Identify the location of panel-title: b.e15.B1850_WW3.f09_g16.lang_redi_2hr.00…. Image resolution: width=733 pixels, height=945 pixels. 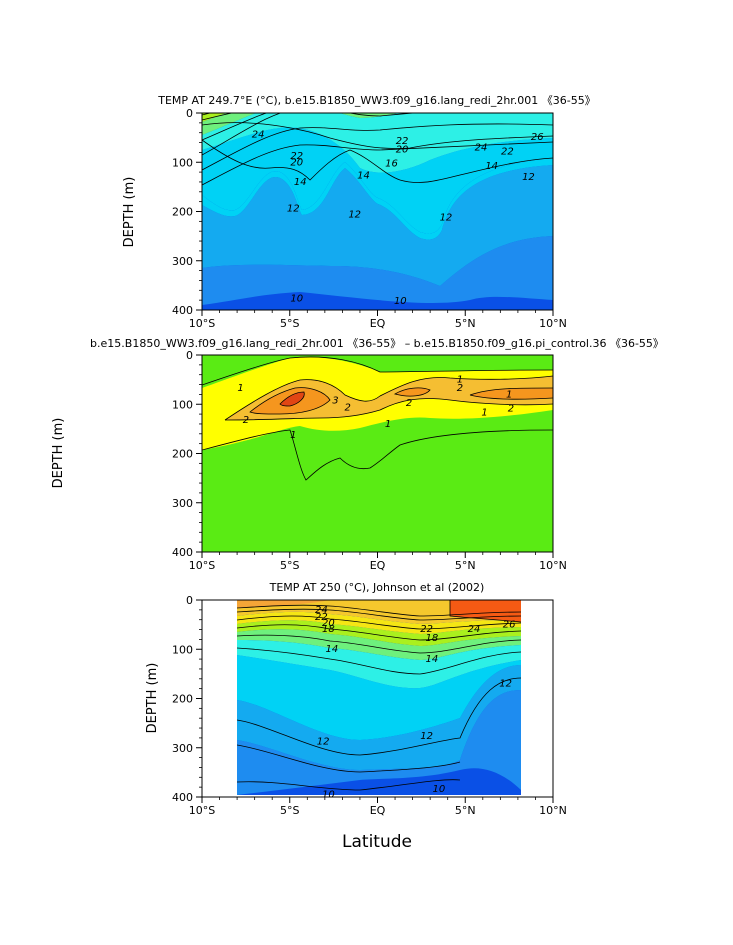
(377, 343).